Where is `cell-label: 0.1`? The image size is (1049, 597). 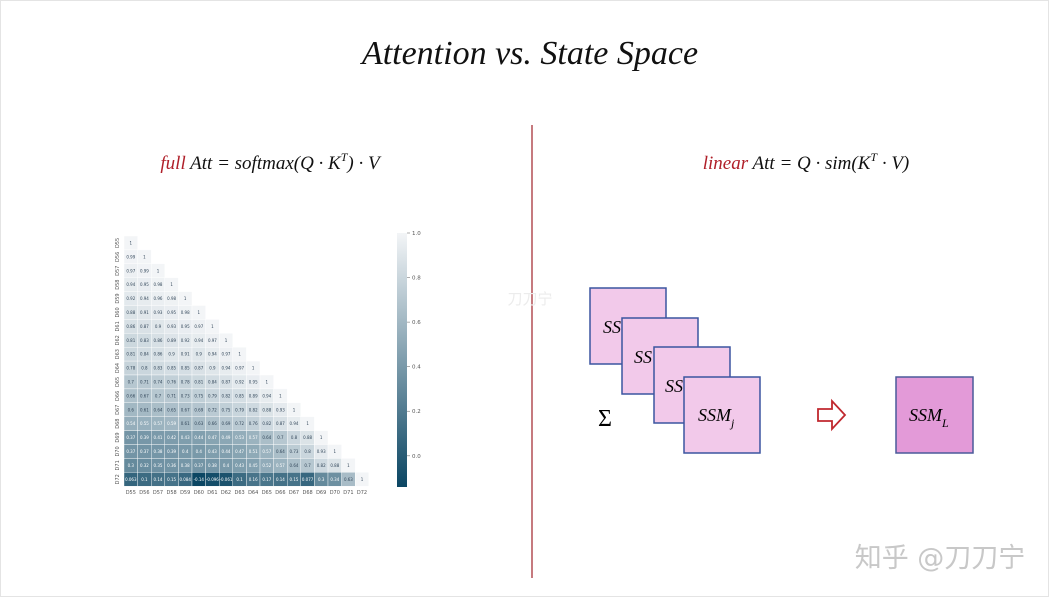 cell-label: 0.1 is located at coordinates (144, 479).